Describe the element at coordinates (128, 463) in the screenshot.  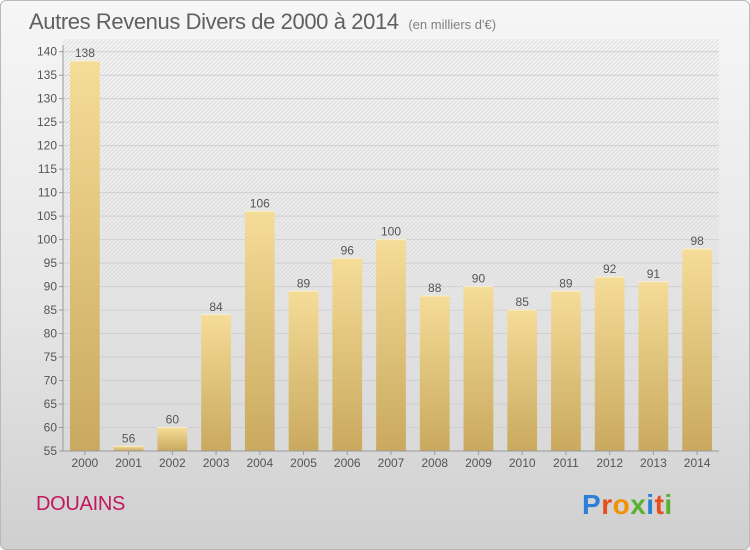
I see `x-tick-label: 2001` at that location.